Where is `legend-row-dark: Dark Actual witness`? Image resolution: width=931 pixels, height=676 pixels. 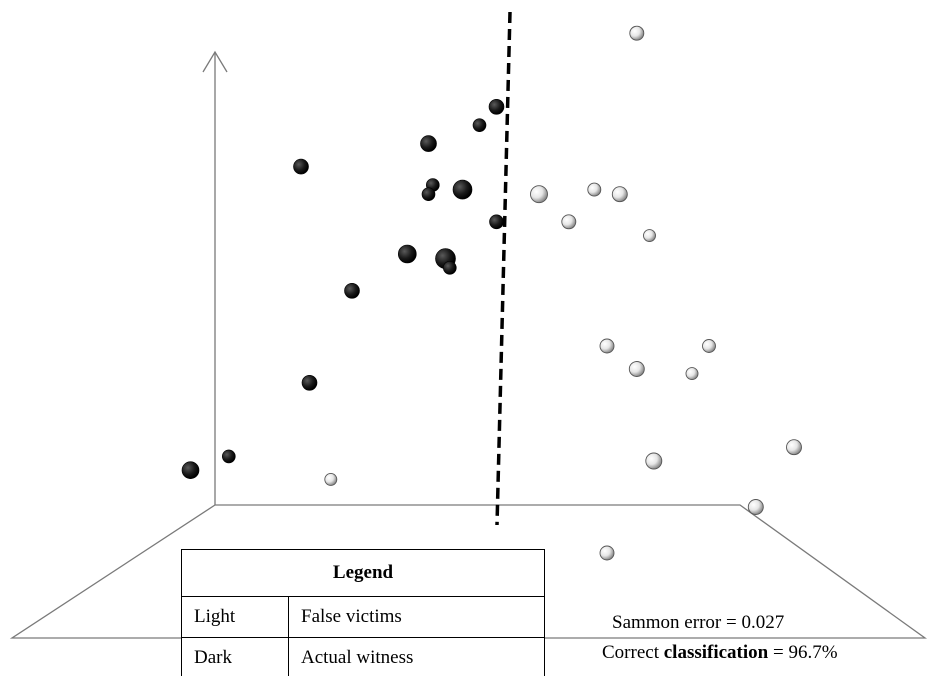 legend-row-dark: Dark Actual witness is located at coordinates (363, 656).